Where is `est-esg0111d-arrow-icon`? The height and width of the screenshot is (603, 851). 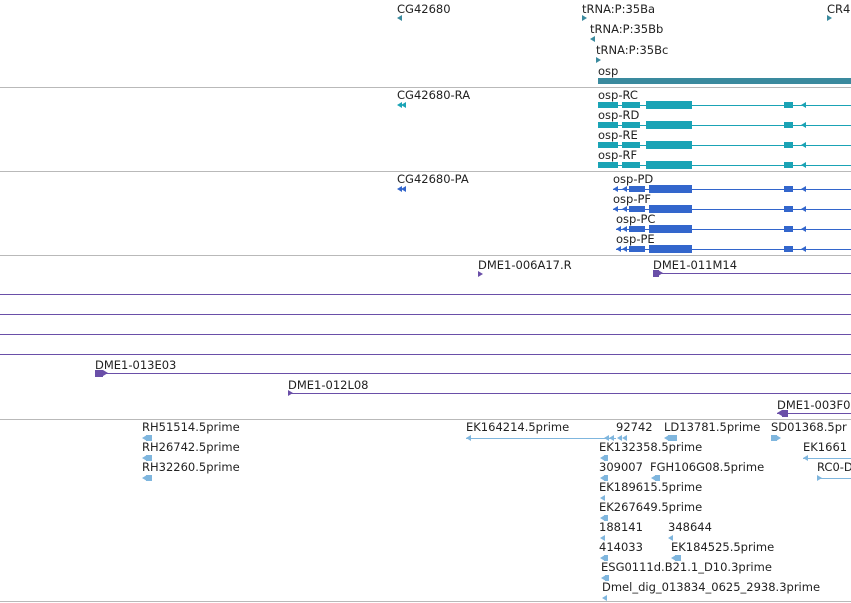
est-esg0111d-arrow-icon is located at coordinates (603, 578).